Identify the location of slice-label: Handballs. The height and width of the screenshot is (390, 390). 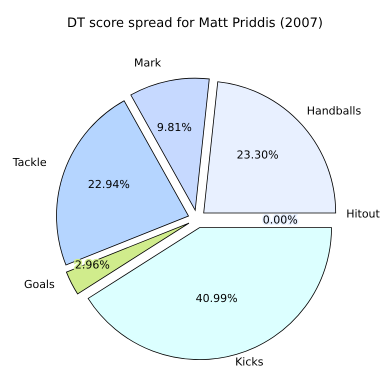
(334, 111).